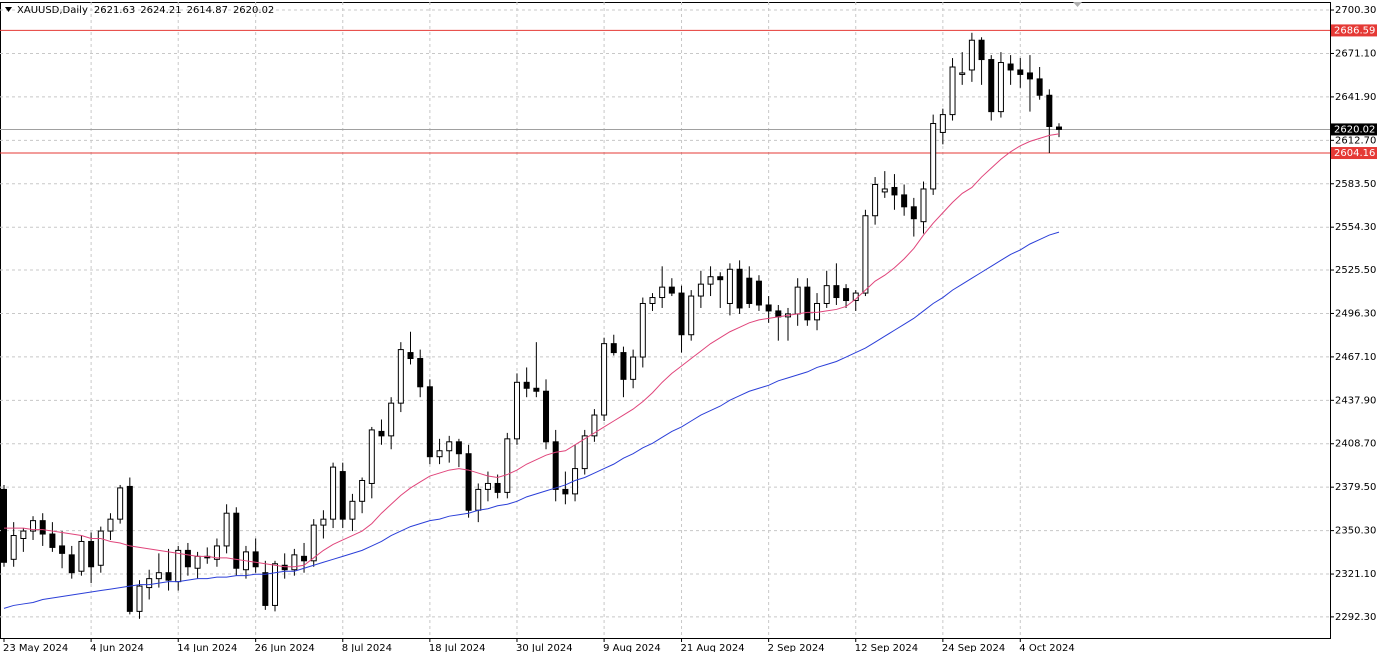 The height and width of the screenshot is (652, 1378). What do you see at coordinates (1355, 357) in the screenshot?
I see `y-tick-label: 2467.10` at bounding box center [1355, 357].